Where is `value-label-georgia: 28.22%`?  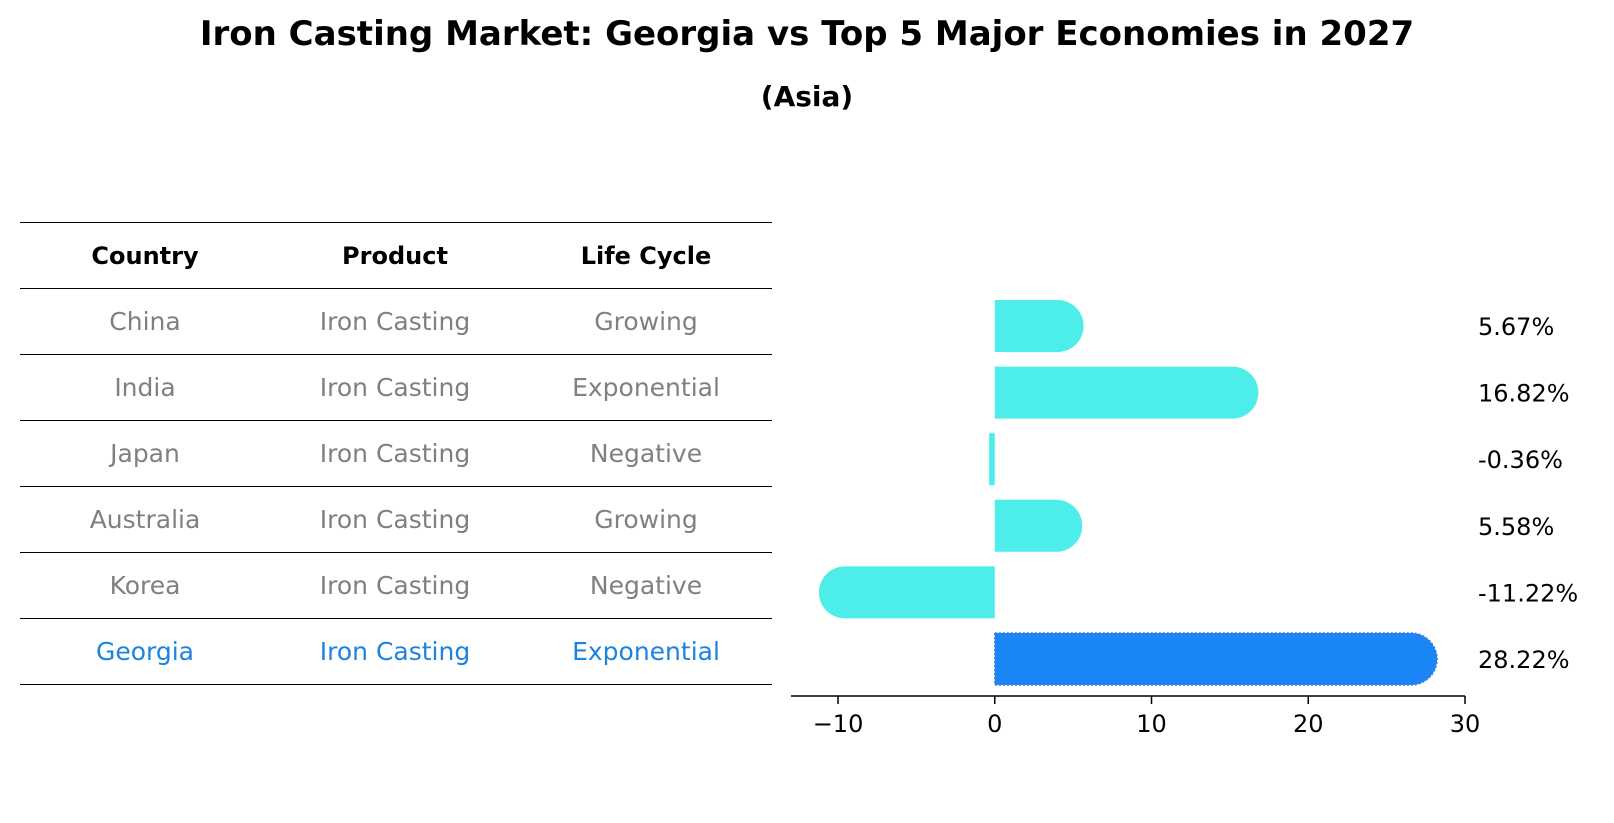
value-label-georgia: 28.22% is located at coordinates (1524, 660).